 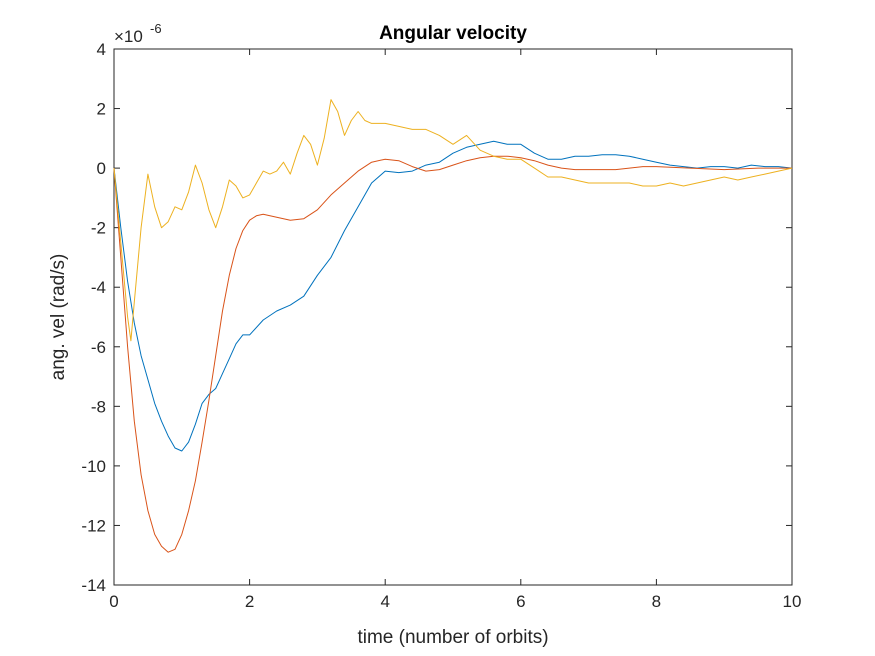 I want to click on y-axis-exponent-power: -6, so click(x=156, y=28).